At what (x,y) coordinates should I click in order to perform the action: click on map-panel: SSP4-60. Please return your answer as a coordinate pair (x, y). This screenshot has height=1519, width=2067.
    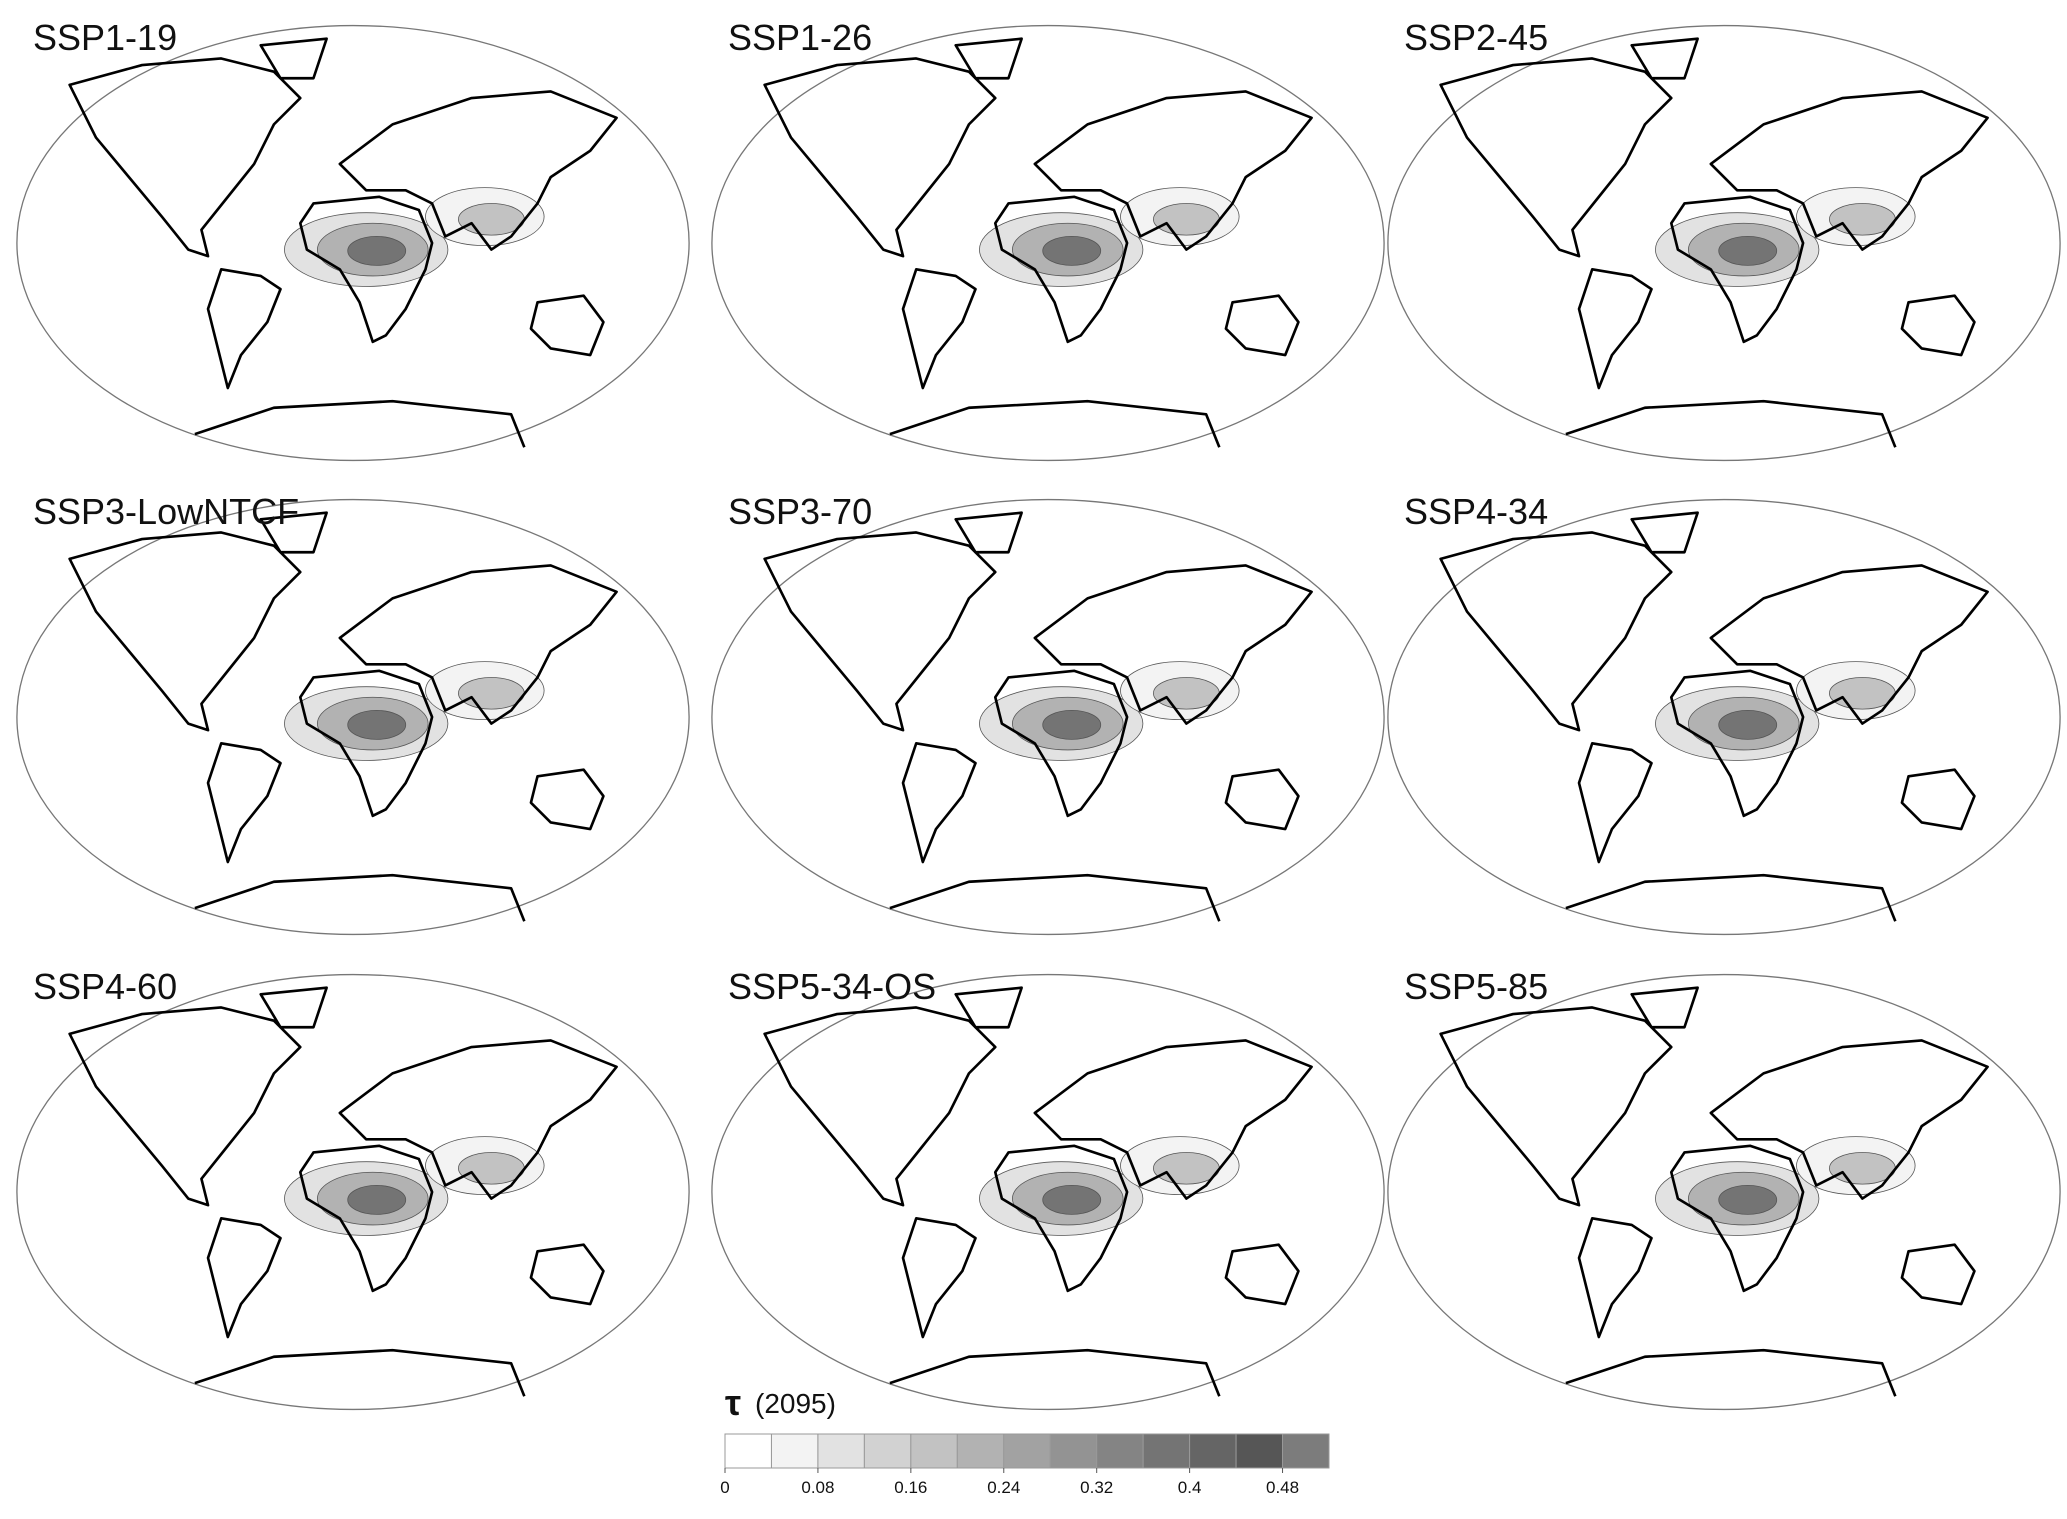
    Looking at the image, I should click on (353, 1188).